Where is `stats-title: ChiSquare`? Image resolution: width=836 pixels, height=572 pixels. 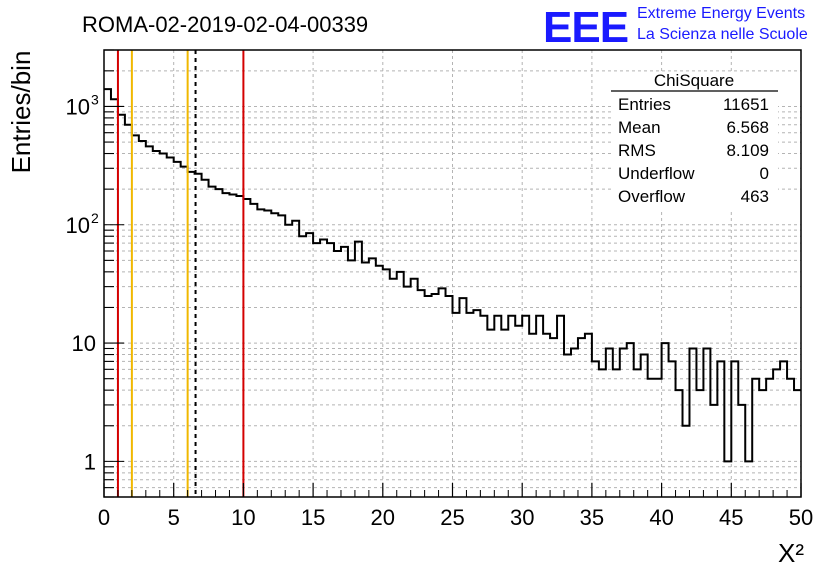 stats-title: ChiSquare is located at coordinates (694, 80).